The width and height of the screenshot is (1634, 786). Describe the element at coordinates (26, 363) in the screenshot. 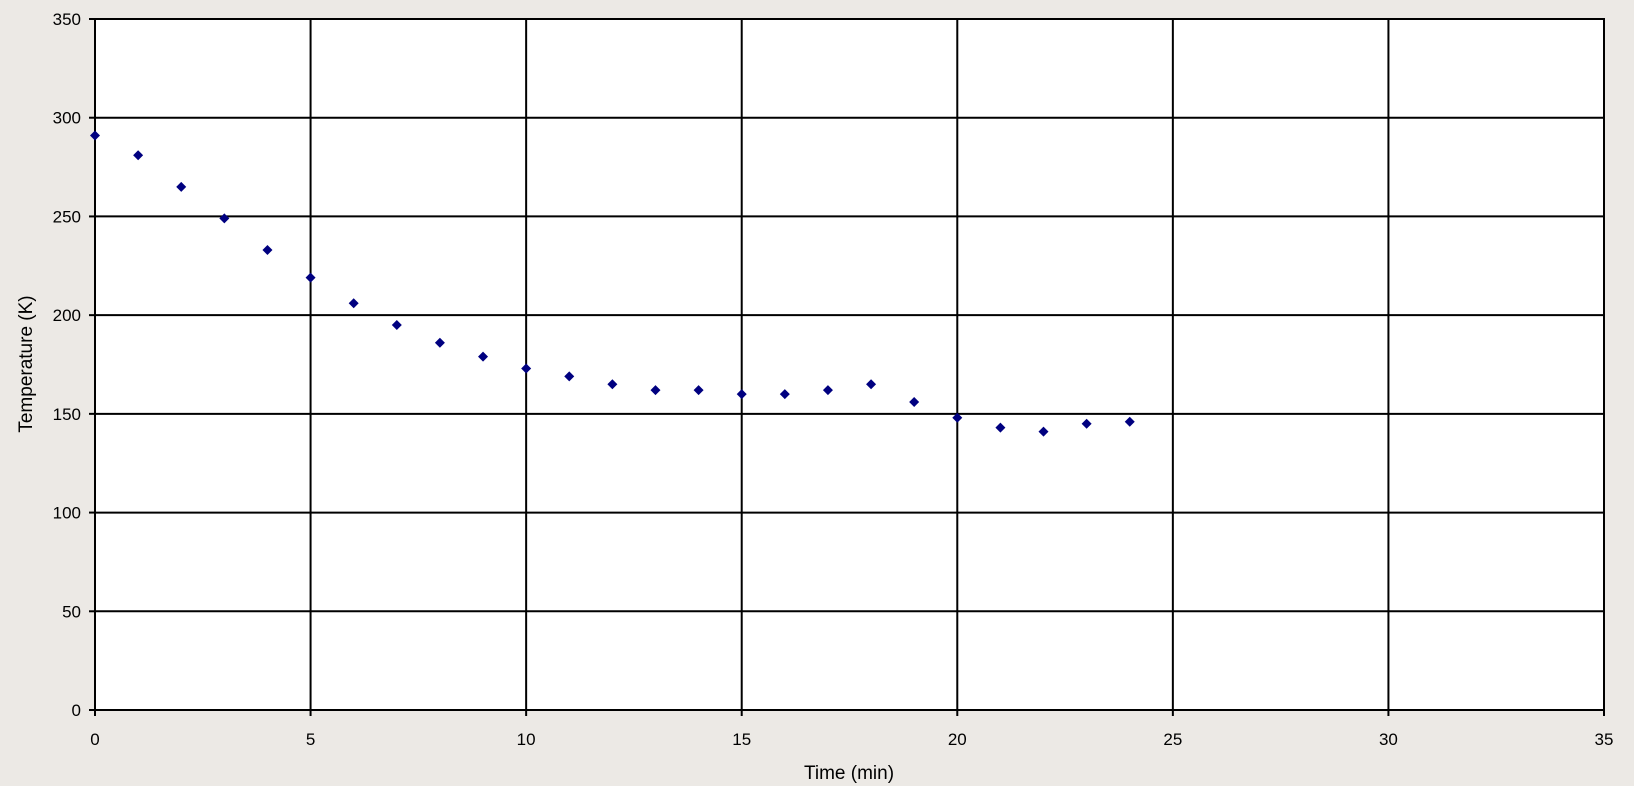

I see `y-axis-label: Temperature (K)` at that location.